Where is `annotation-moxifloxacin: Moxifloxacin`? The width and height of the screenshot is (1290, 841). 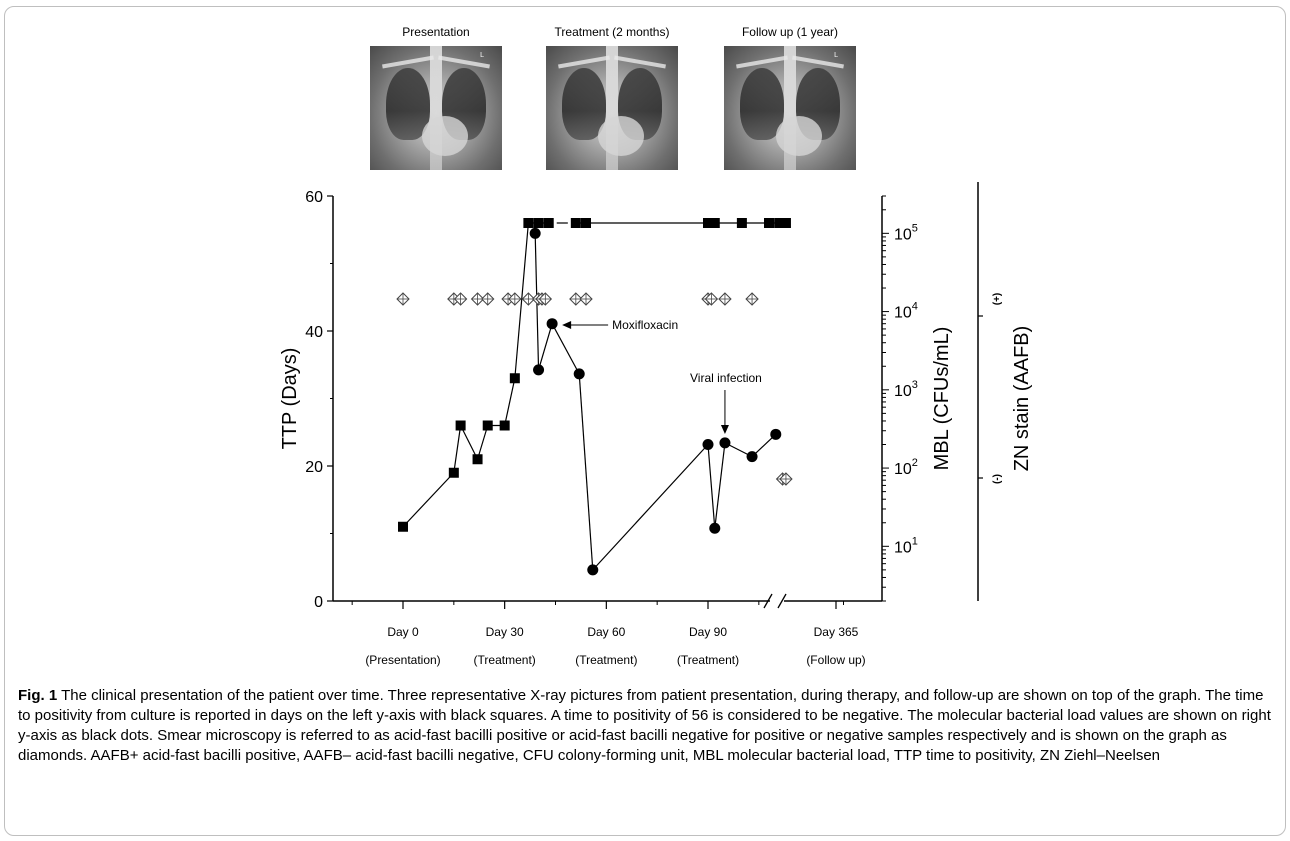 annotation-moxifloxacin: Moxifloxacin is located at coordinates (645, 325).